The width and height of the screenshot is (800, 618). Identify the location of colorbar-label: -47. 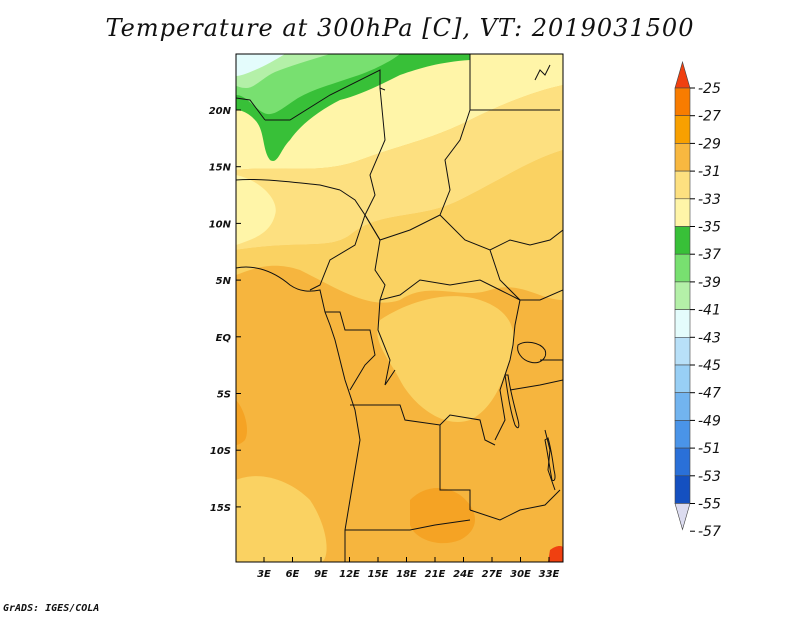
(709, 394).